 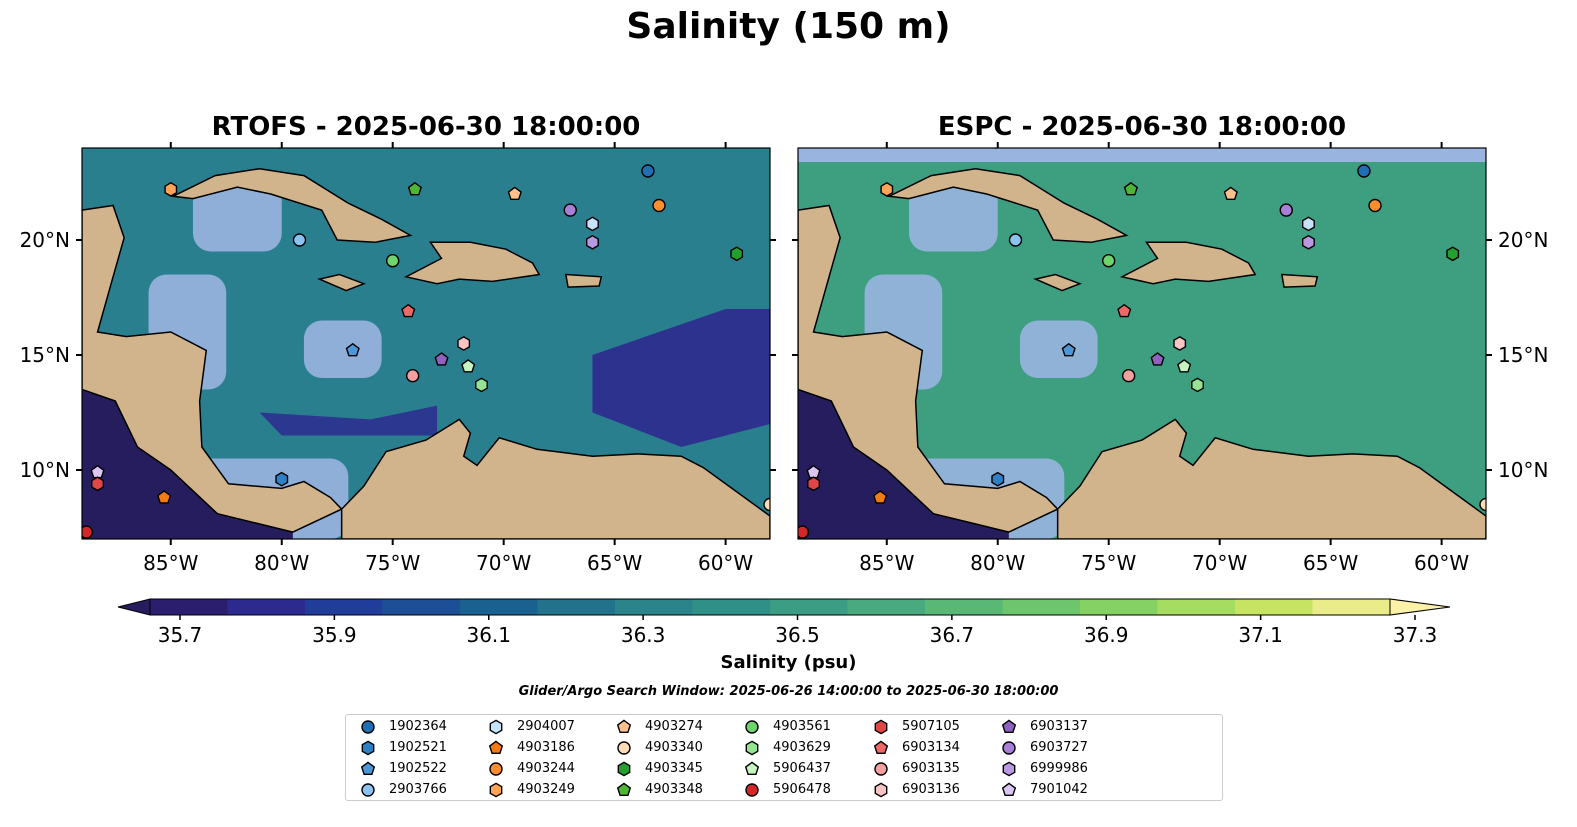 I want to click on figure-title: Salinity (150 m), so click(x=788, y=26).